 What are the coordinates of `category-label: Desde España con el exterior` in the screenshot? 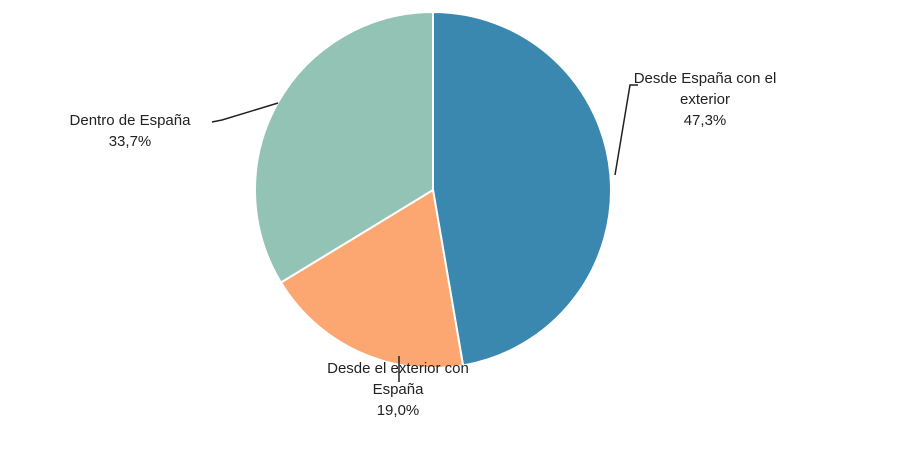 It's located at (705, 89).